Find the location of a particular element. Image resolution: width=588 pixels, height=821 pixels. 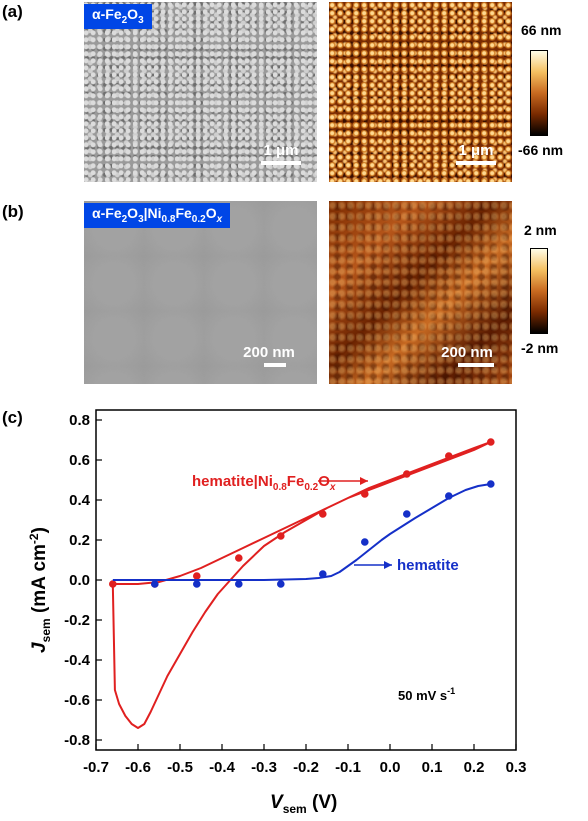

scan-rate-annotation: 50 mV s-1 is located at coordinates (426, 694).